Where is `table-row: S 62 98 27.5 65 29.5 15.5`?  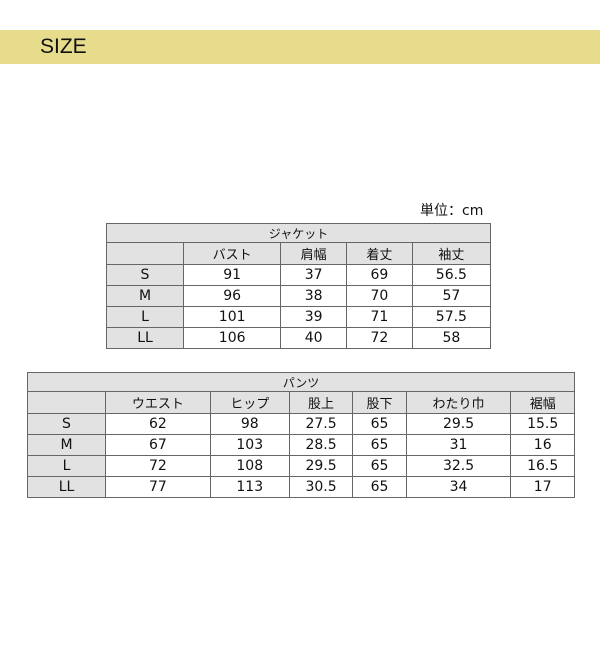 table-row: S 62 98 27.5 65 29.5 15.5 is located at coordinates (301, 424).